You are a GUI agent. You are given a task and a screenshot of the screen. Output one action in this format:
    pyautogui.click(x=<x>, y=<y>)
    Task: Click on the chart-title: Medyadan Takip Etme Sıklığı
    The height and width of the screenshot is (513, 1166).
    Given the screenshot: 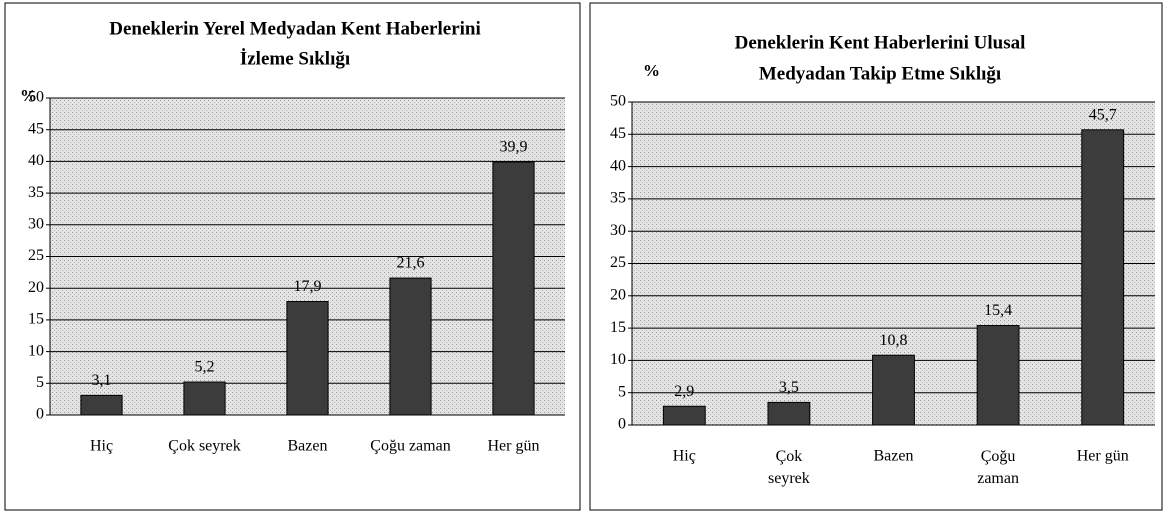 What is the action you would take?
    pyautogui.click(x=880, y=73)
    